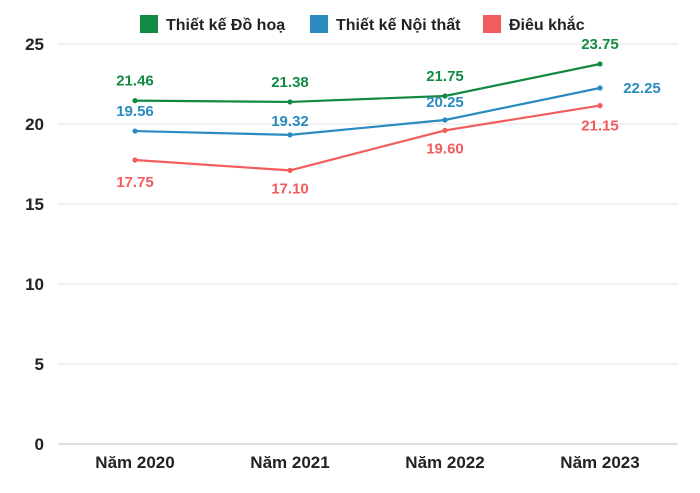 Image resolution: width=700 pixels, height=493 pixels. What do you see at coordinates (39, 364) in the screenshot?
I see `y-tick-label: 5` at bounding box center [39, 364].